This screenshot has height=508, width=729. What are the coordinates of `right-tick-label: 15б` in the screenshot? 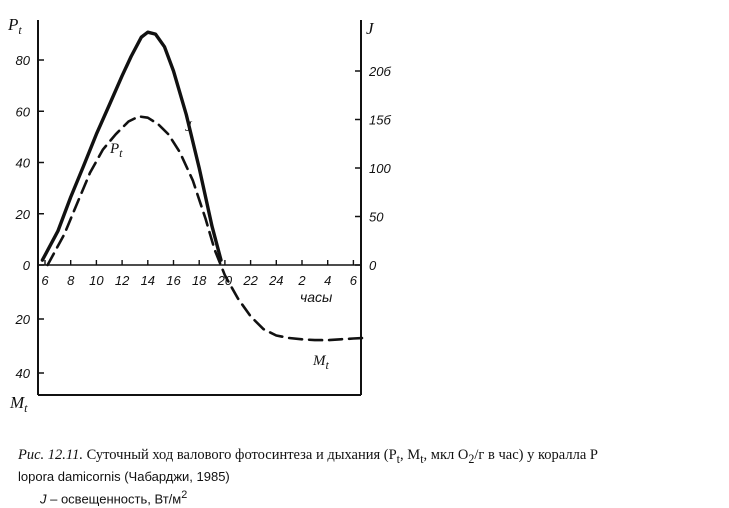 It's located at (380, 120).